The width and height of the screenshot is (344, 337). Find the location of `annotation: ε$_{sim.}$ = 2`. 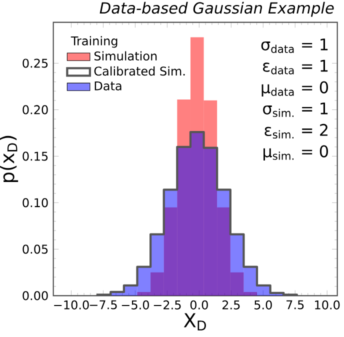

annotation: ε$_{sim.}$ = 2 is located at coordinates (296, 131).